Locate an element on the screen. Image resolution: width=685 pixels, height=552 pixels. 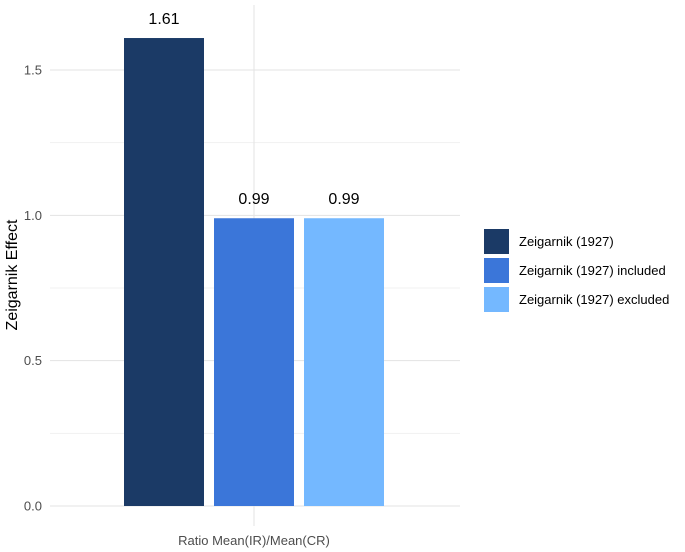
y-axis-title: Zeigarnik Effect is located at coordinates (12, 274).